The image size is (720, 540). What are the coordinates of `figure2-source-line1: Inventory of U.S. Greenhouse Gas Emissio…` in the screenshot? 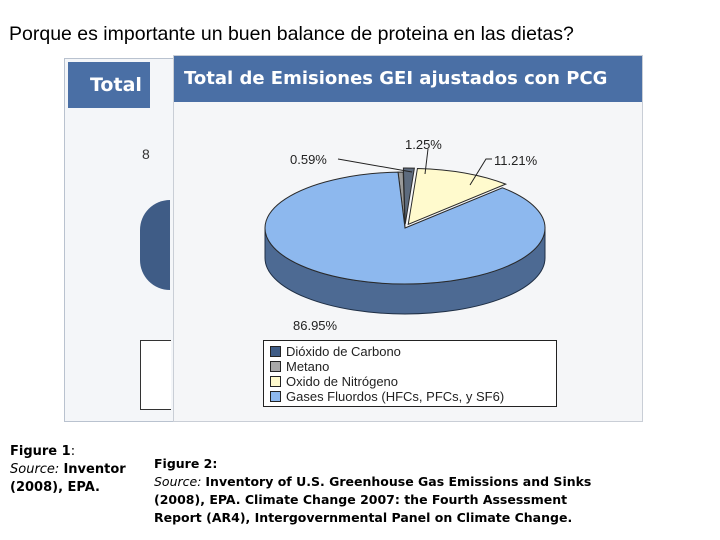 It's located at (398, 481).